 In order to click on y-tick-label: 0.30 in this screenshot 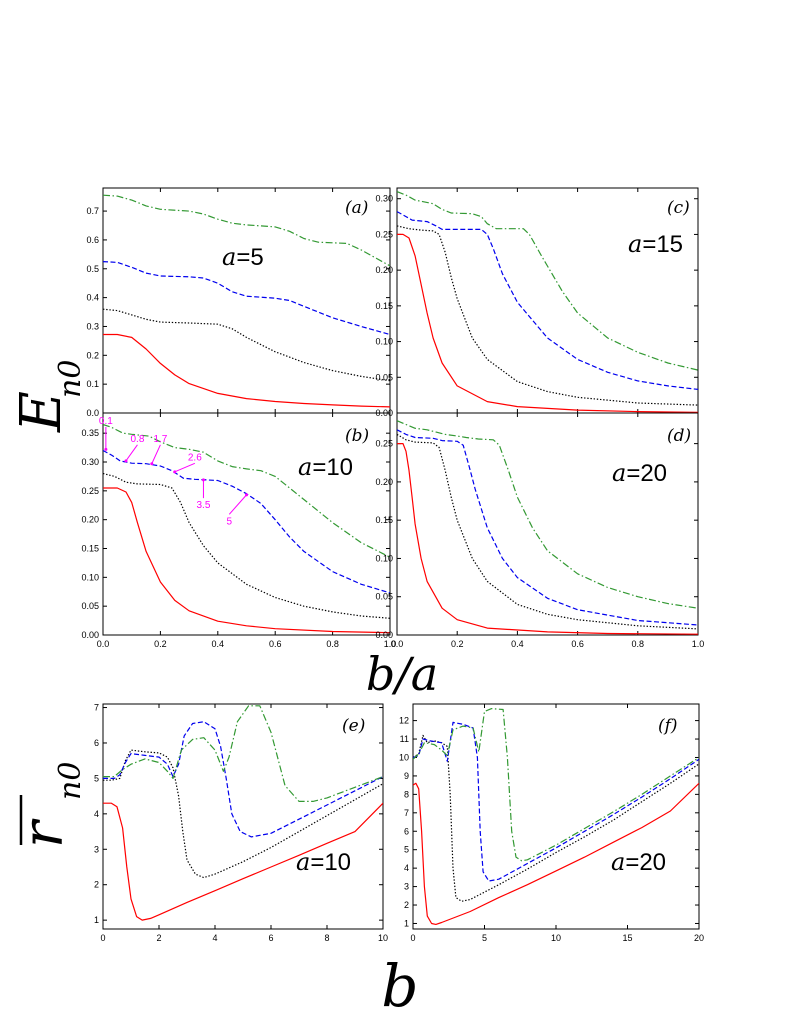, I will do `click(384, 199)`.